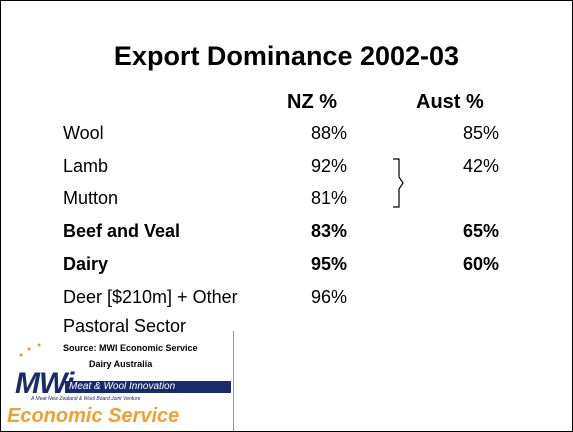 The height and width of the screenshot is (432, 573). What do you see at coordinates (480, 264) in the screenshot?
I see `aust-value: 60%` at bounding box center [480, 264].